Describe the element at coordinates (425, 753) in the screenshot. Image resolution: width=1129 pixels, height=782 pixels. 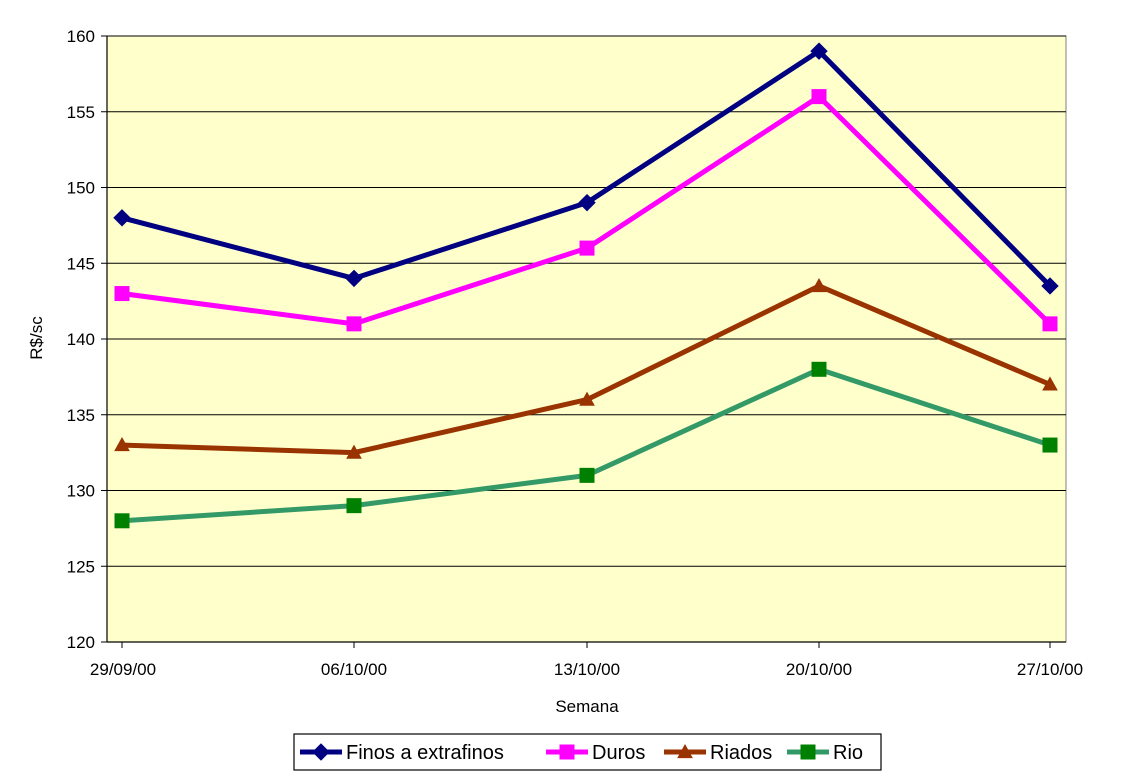
I see `legend-label: Finos a extrafinos` at that location.